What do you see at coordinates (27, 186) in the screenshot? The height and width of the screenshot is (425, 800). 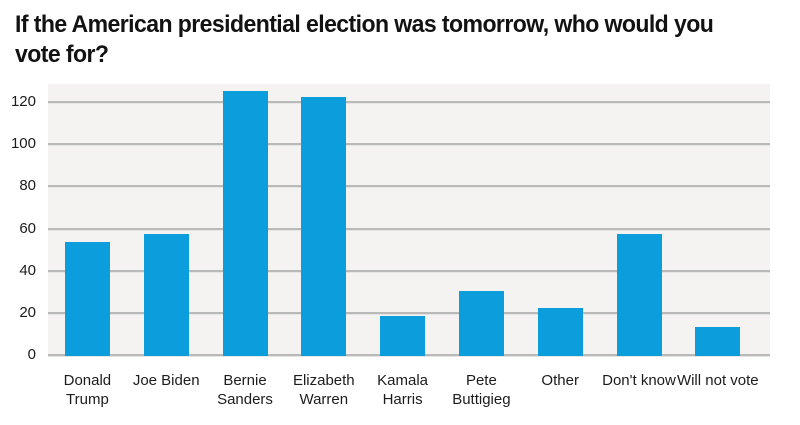 I see `y-tick-label-80: 80` at bounding box center [27, 186].